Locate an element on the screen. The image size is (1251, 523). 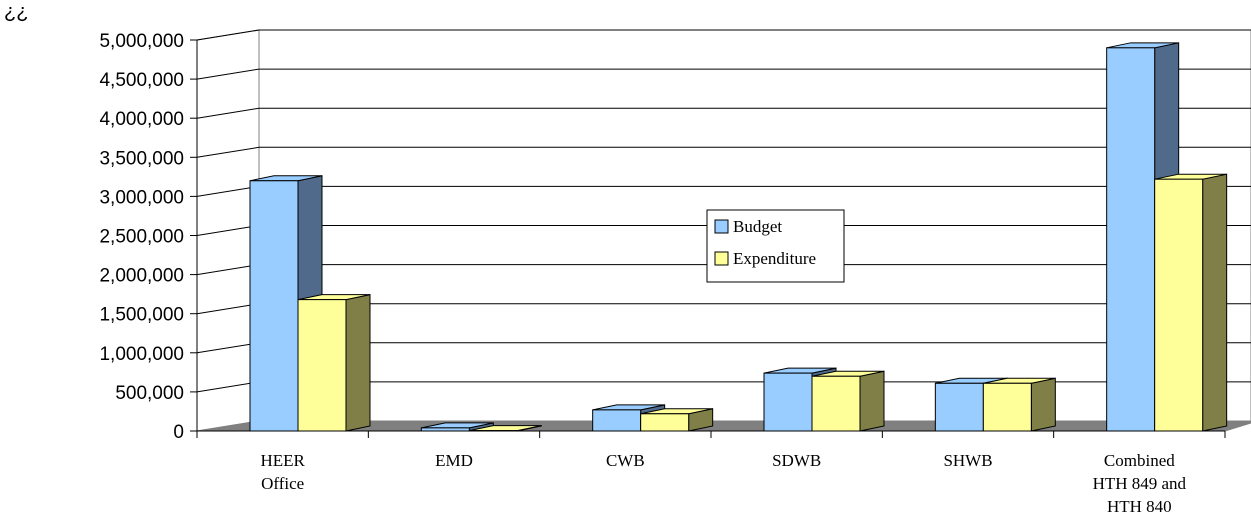
y-tick-label: 4,000,000 is located at coordinates (141, 119).